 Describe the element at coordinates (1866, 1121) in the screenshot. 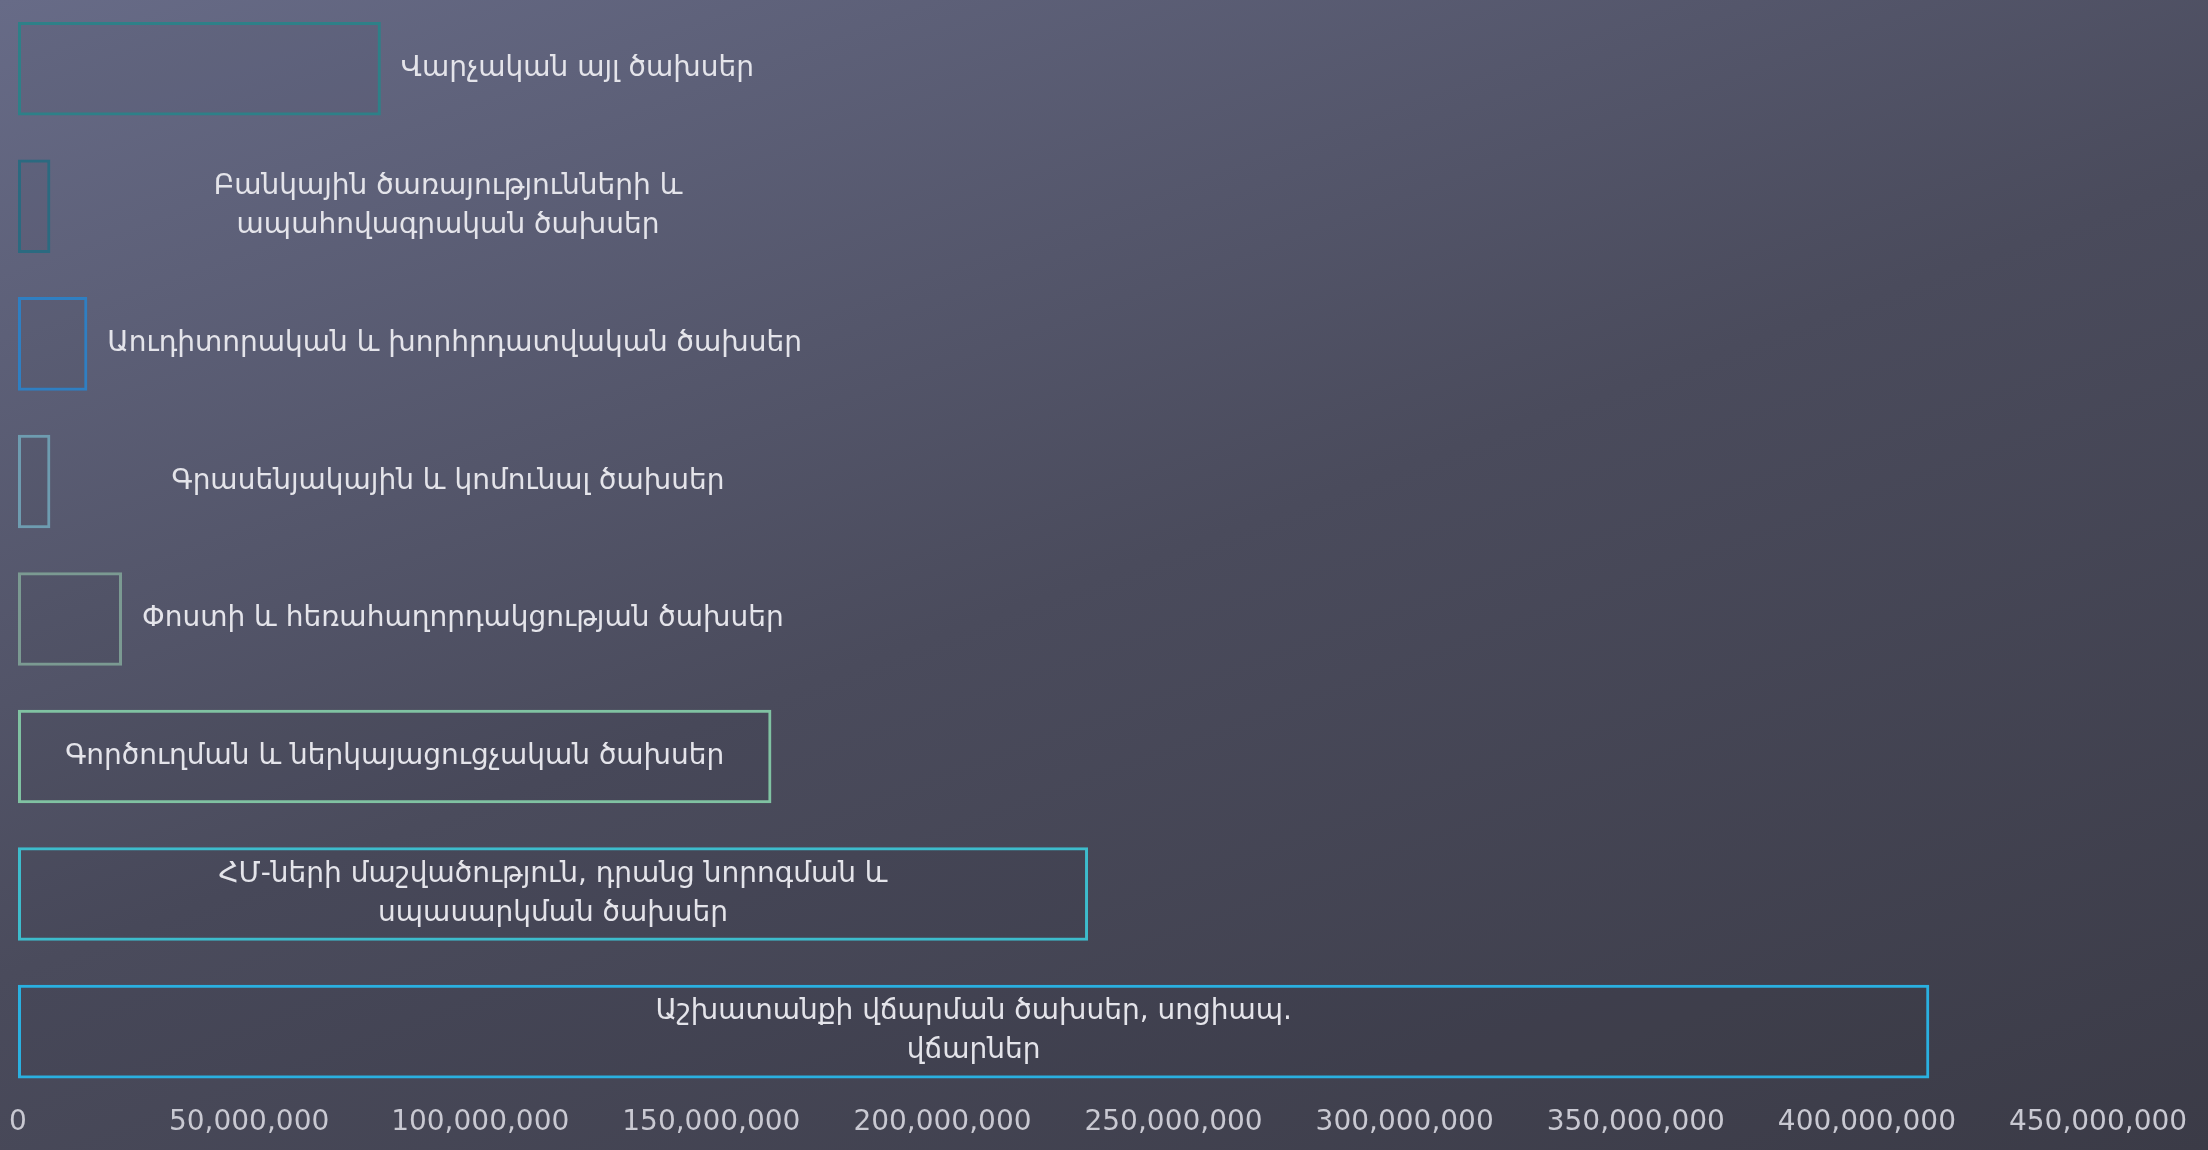

I see `x-tick-label: 400,000,000` at that location.